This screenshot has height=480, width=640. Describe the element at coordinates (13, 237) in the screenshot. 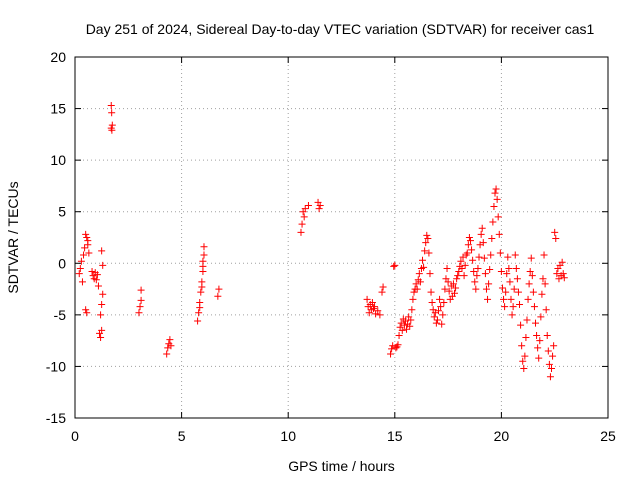

I see `y-axis-label: SDTVAR / TECUs` at that location.